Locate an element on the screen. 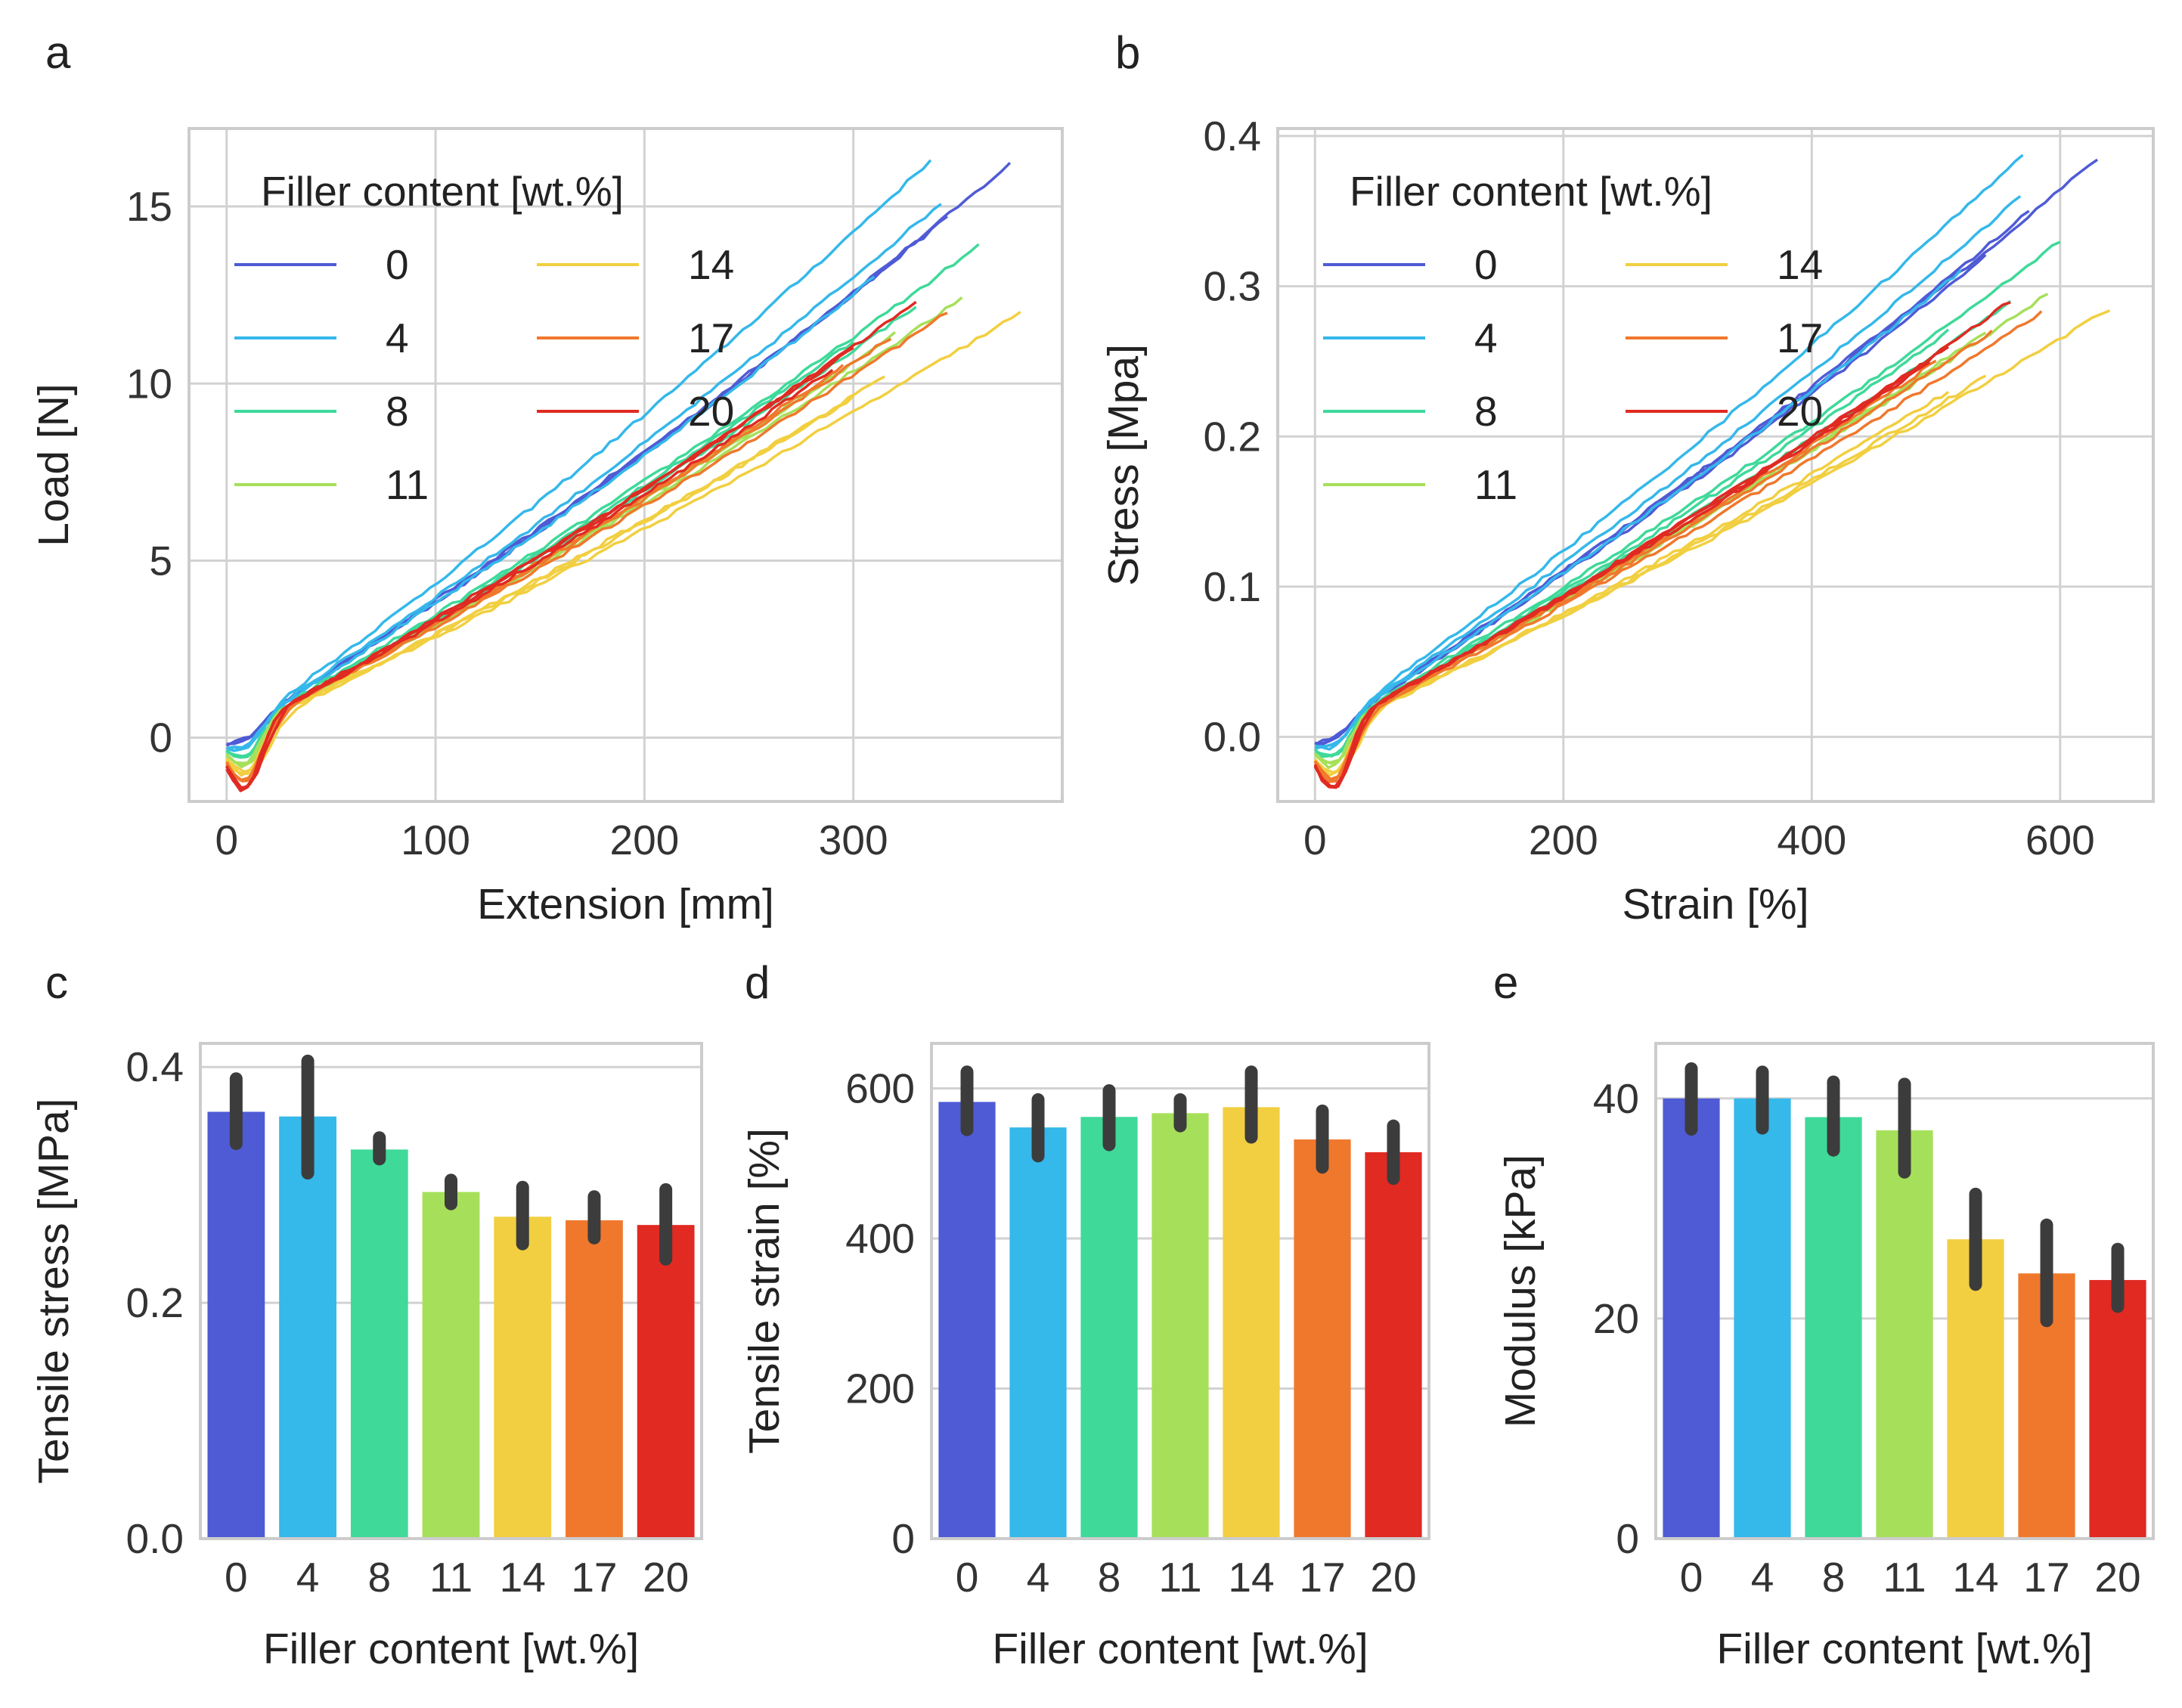  y-tick-label: 40 is located at coordinates (1616, 1098).